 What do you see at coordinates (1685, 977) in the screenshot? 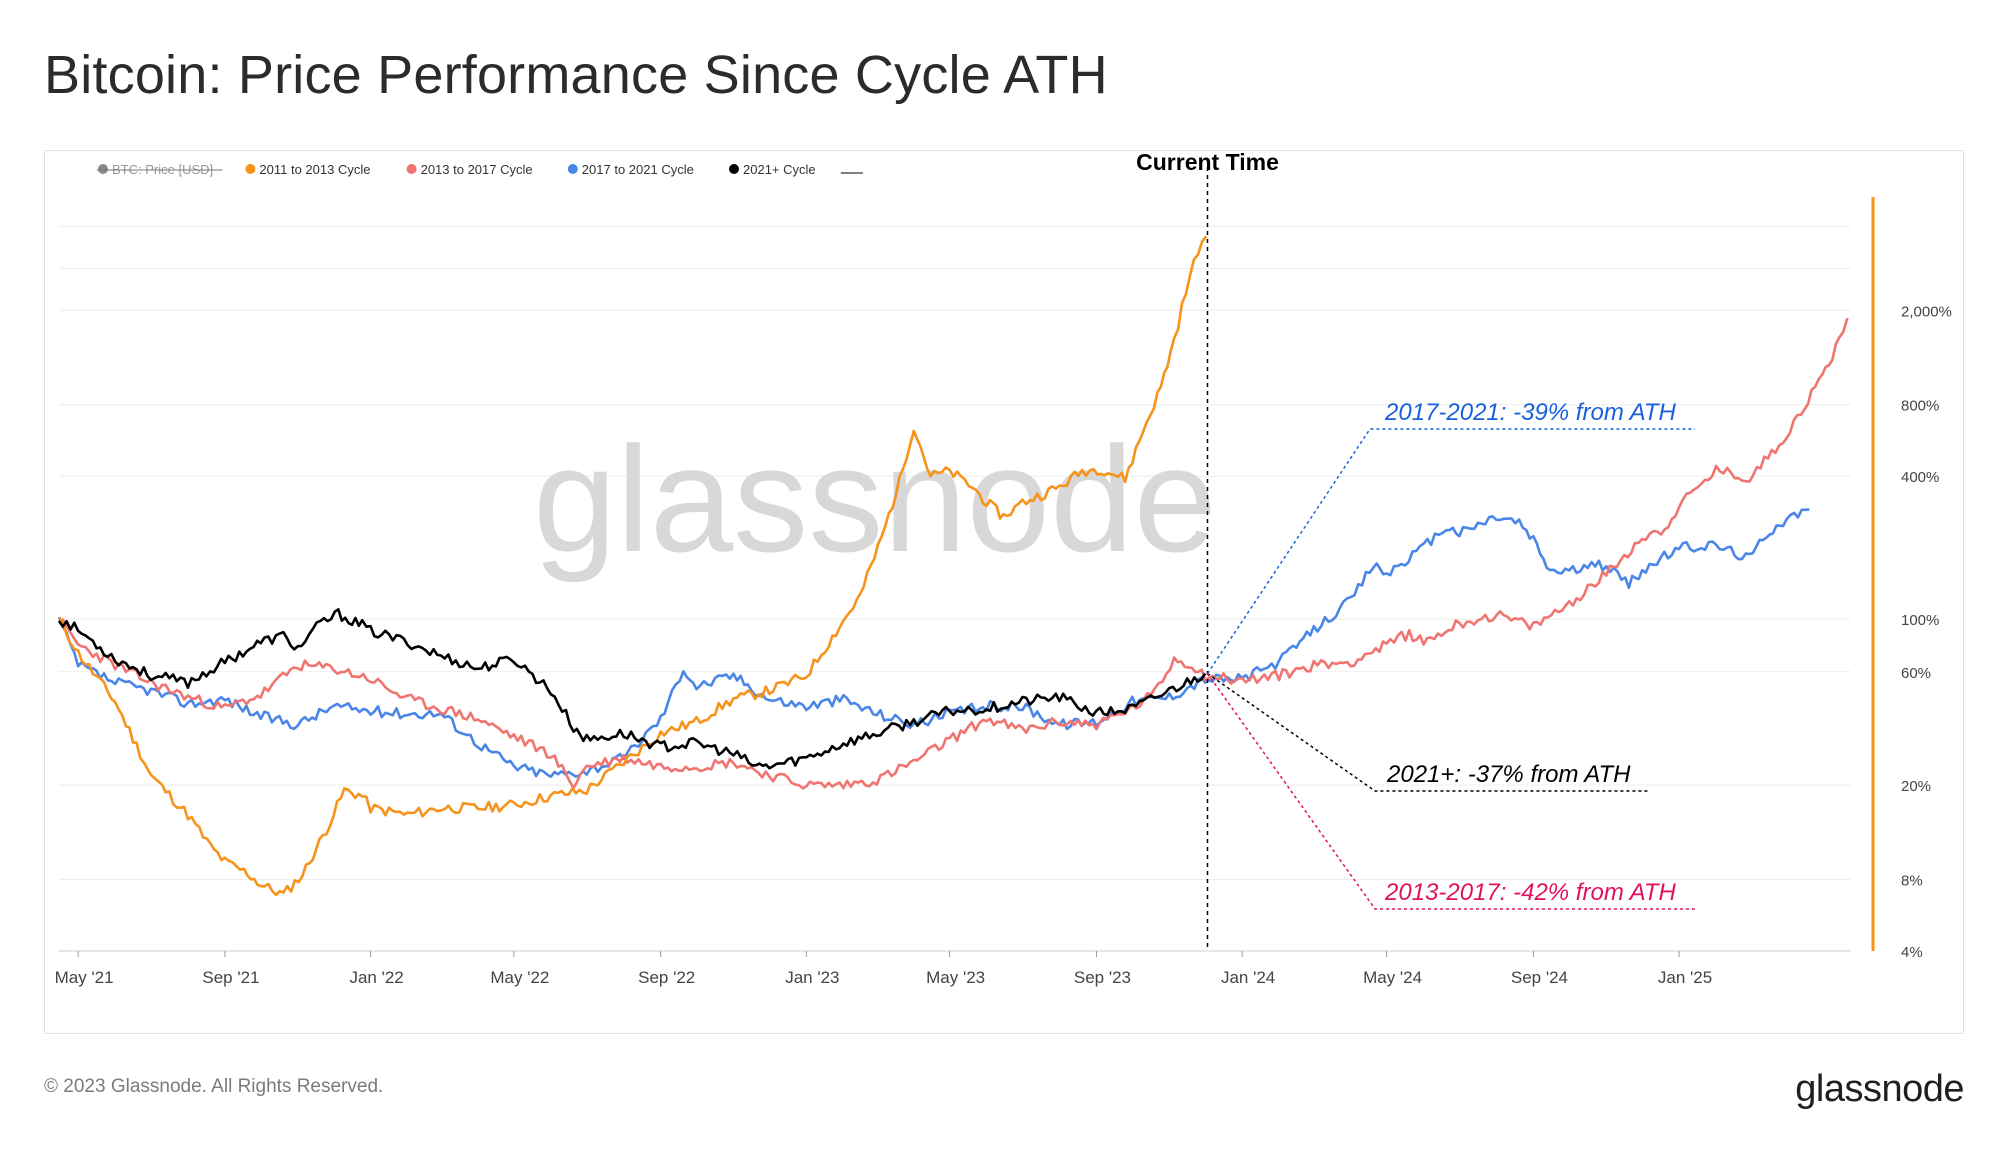
I see `x-tick-label: Jan '25` at bounding box center [1685, 977].